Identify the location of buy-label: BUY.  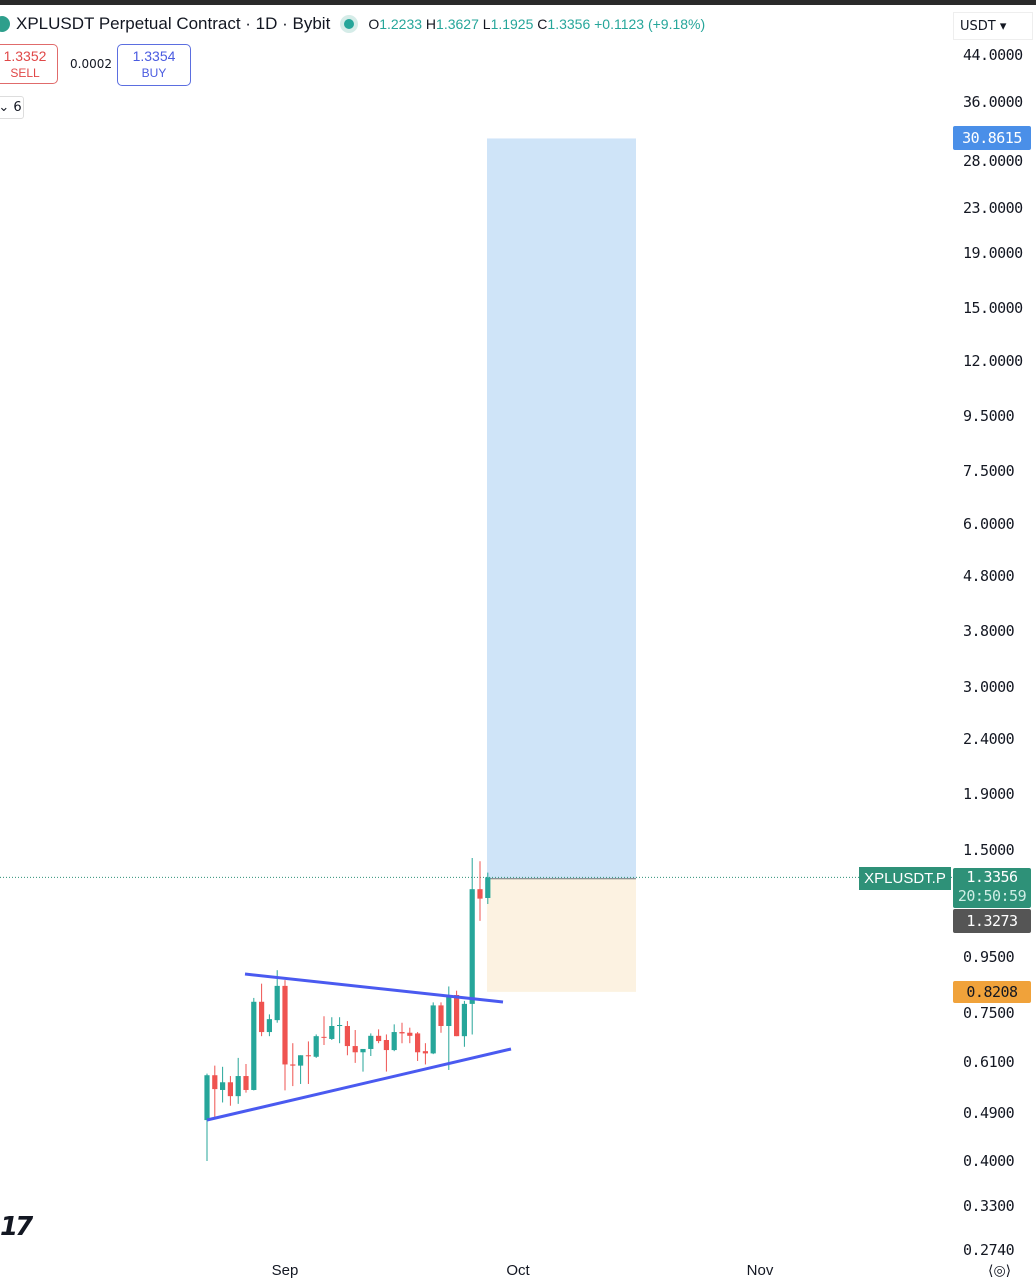
(154, 73).